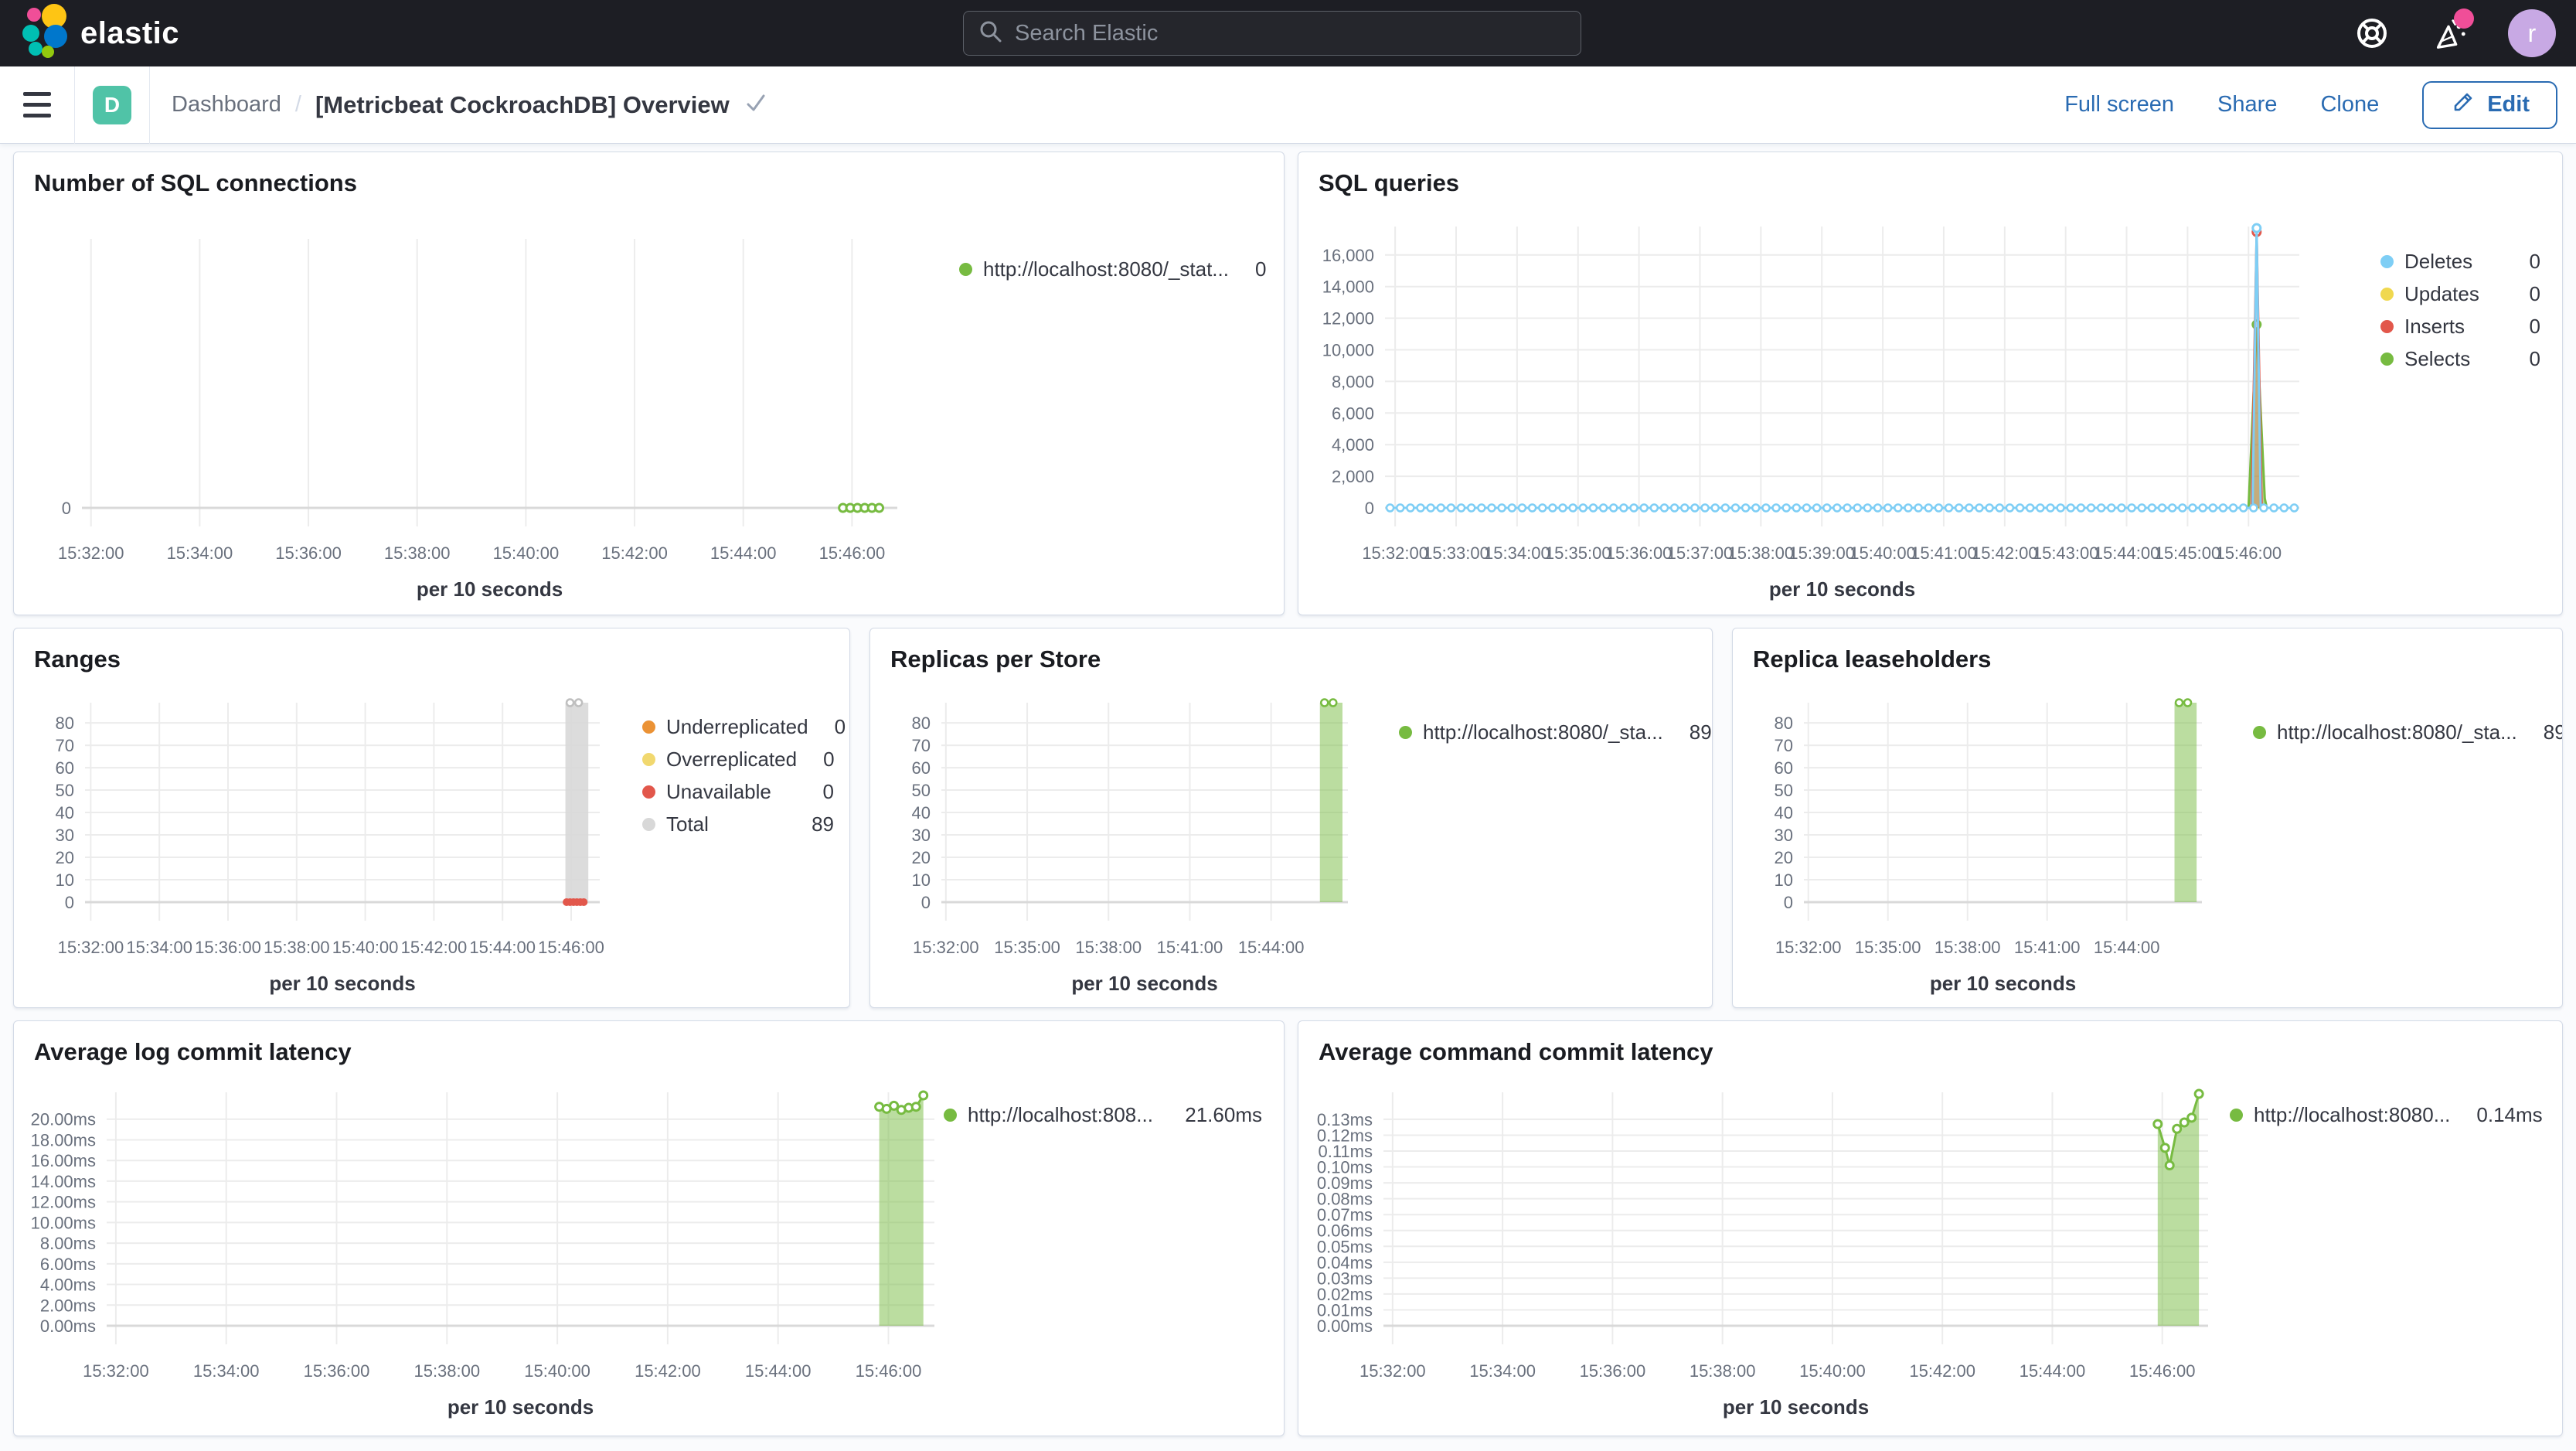  What do you see at coordinates (2460, 261) in the screenshot?
I see `legend-item: Deletes 0` at bounding box center [2460, 261].